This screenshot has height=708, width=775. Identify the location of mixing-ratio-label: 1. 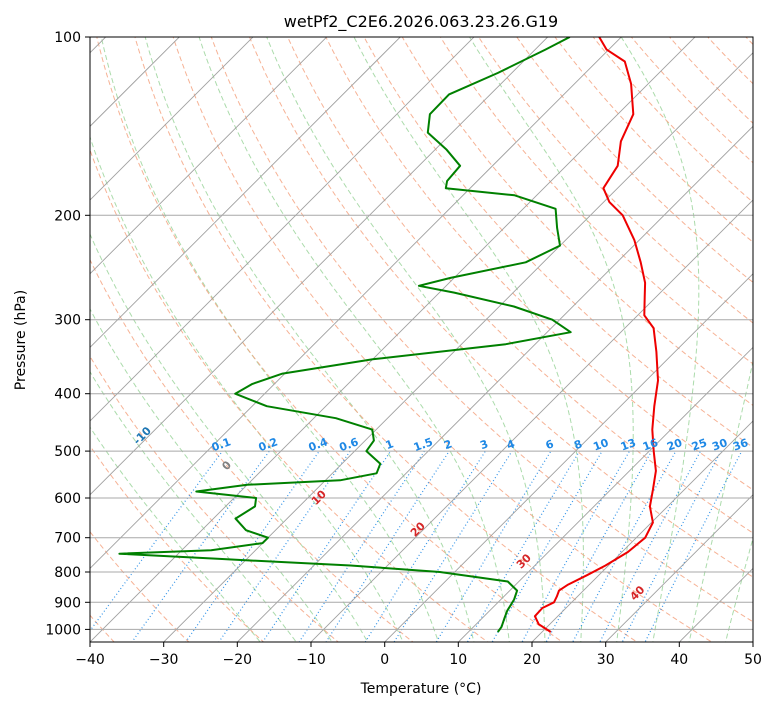
(390, 444).